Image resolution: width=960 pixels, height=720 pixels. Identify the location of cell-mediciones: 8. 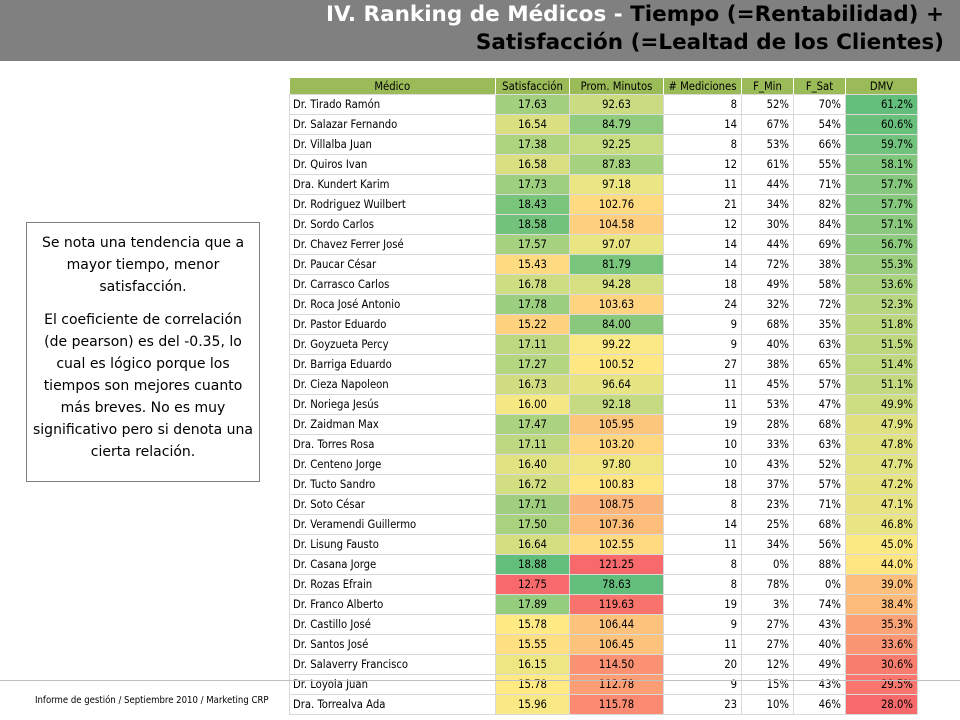
(702, 144).